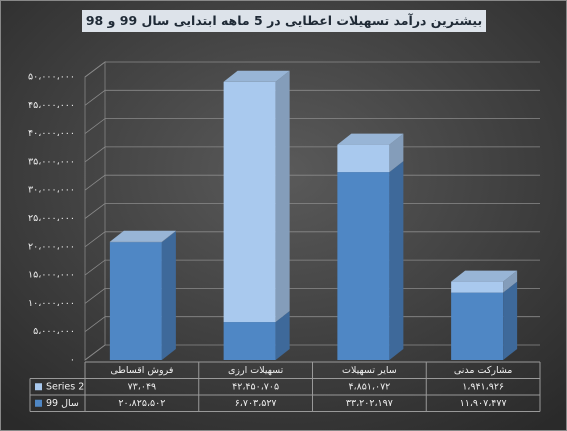 The image size is (567, 431). What do you see at coordinates (369, 403) in the screenshot?
I see `data-label: ۳۳،۲۰۲،۱۹۷` at bounding box center [369, 403].